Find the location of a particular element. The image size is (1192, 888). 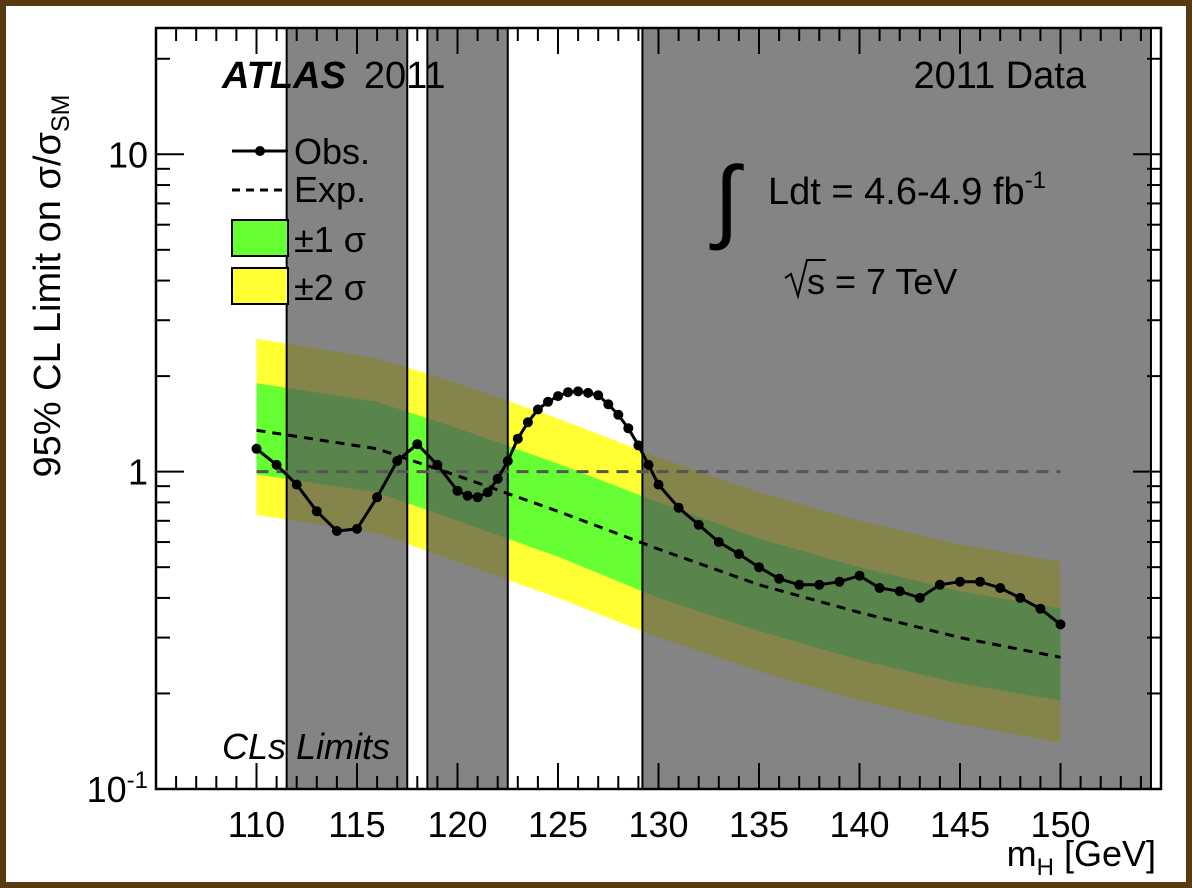

x-axis-title-sub: H is located at coordinates (1045, 867).